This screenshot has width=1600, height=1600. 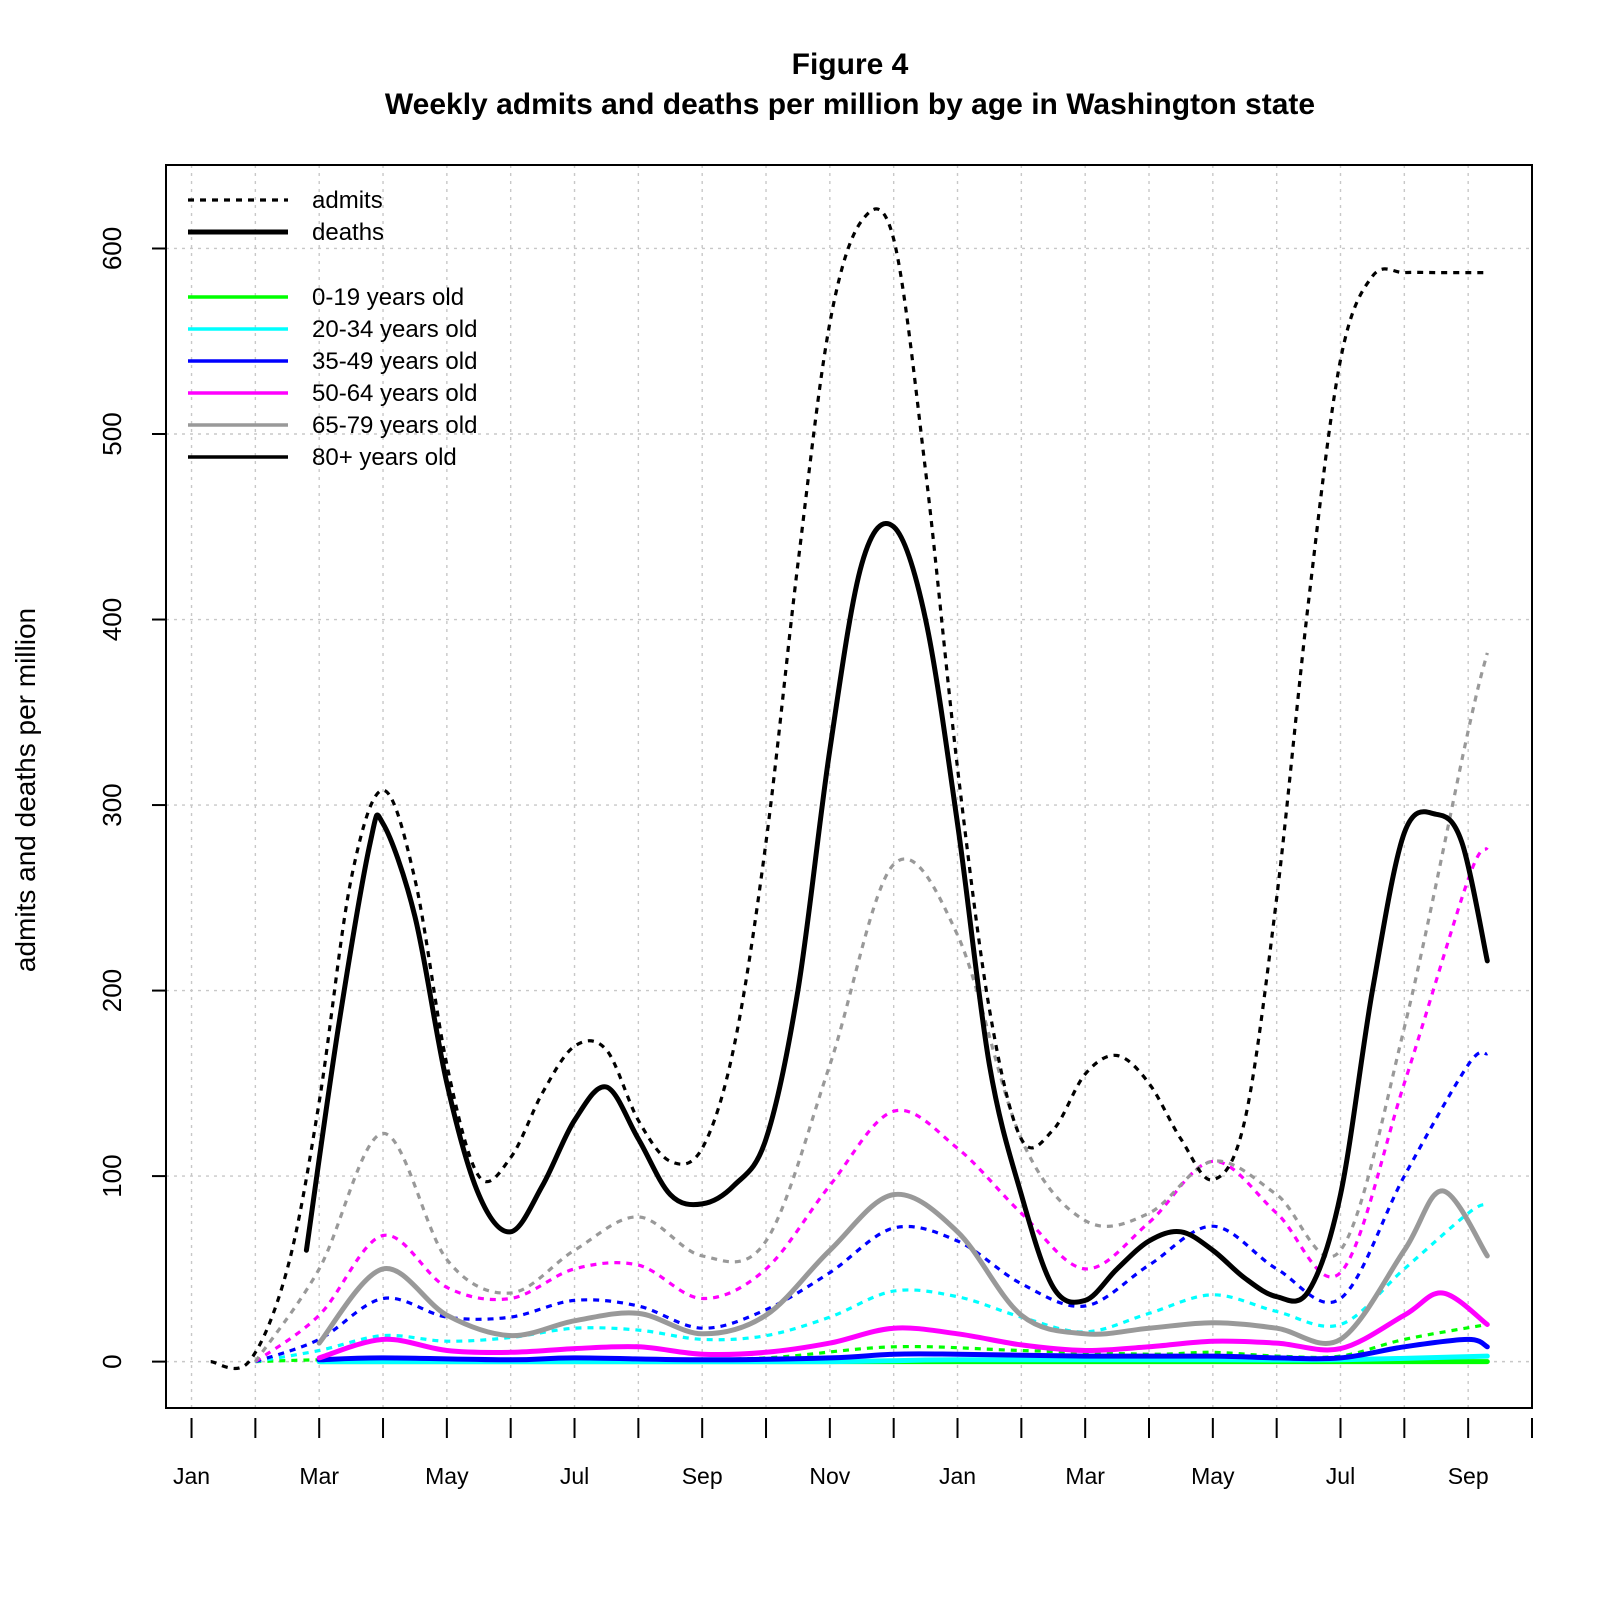 What do you see at coordinates (829, 1476) in the screenshot?
I see `x-tick-label-10: Nov` at bounding box center [829, 1476].